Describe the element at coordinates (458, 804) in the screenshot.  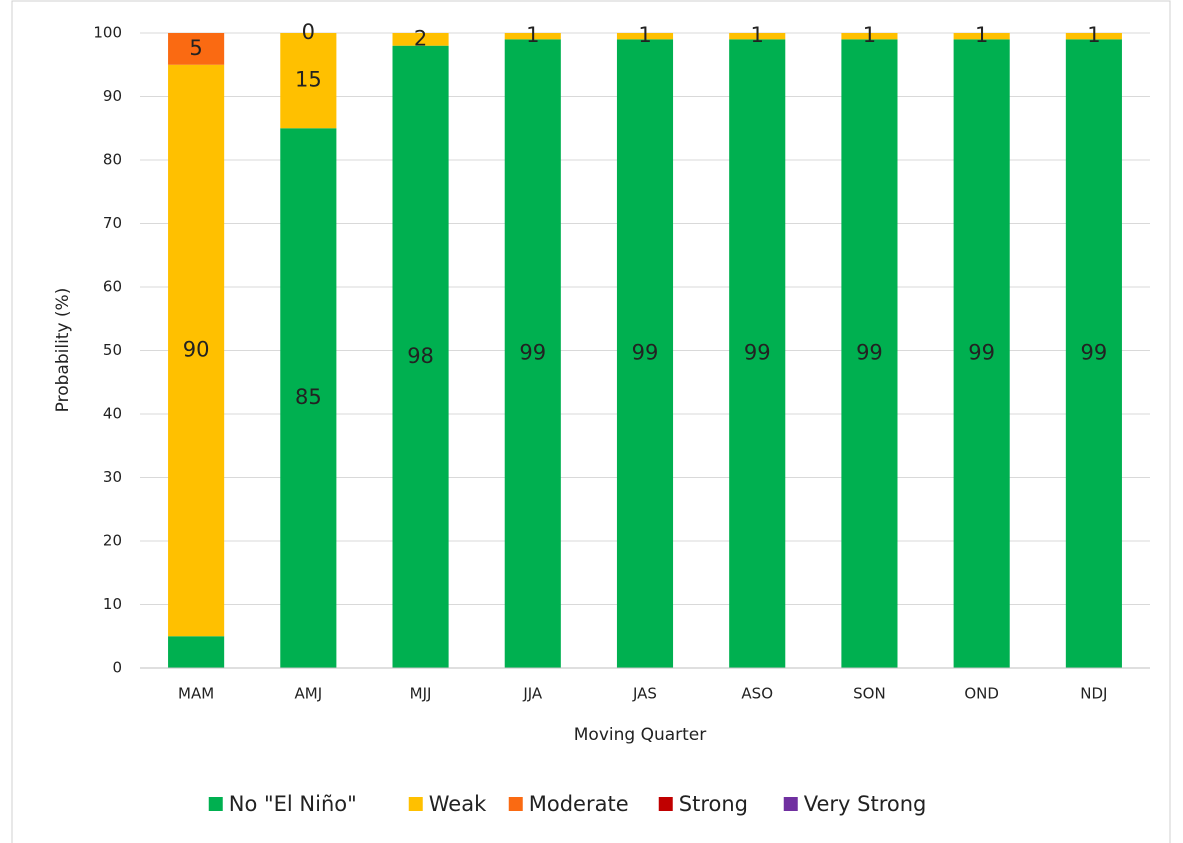
I see `legend-label: Weak` at that location.